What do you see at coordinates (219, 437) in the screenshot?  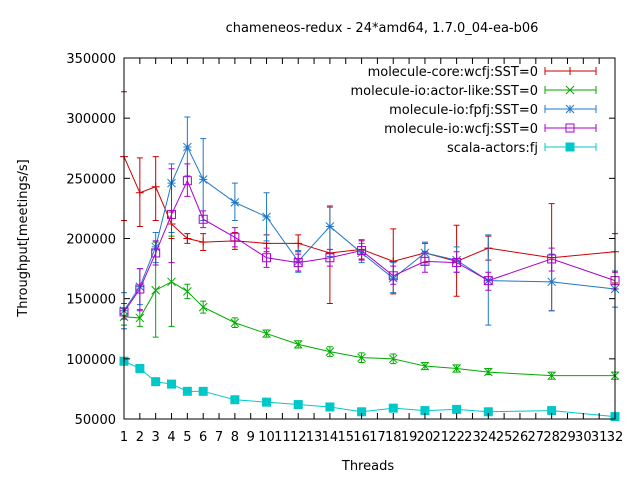 I see `x-tick-label: 7` at bounding box center [219, 437].